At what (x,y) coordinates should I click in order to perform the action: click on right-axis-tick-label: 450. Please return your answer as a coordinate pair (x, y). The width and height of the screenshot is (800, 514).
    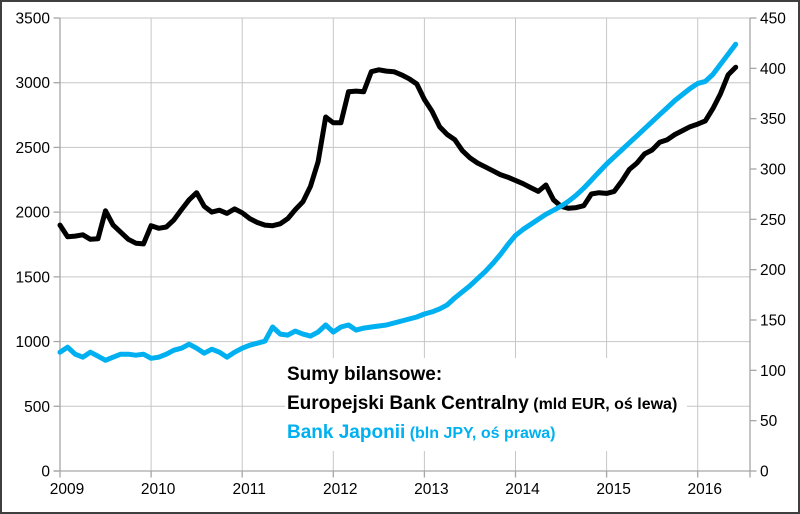
    Looking at the image, I should click on (773, 19).